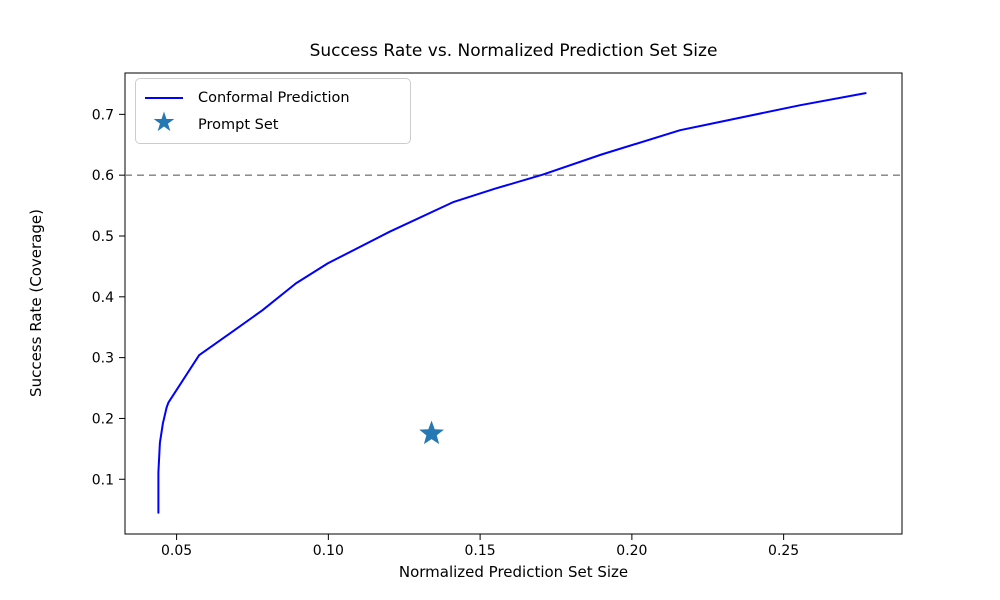  I want to click on y-axis-label: Success Rate (Coverage), so click(36, 303).